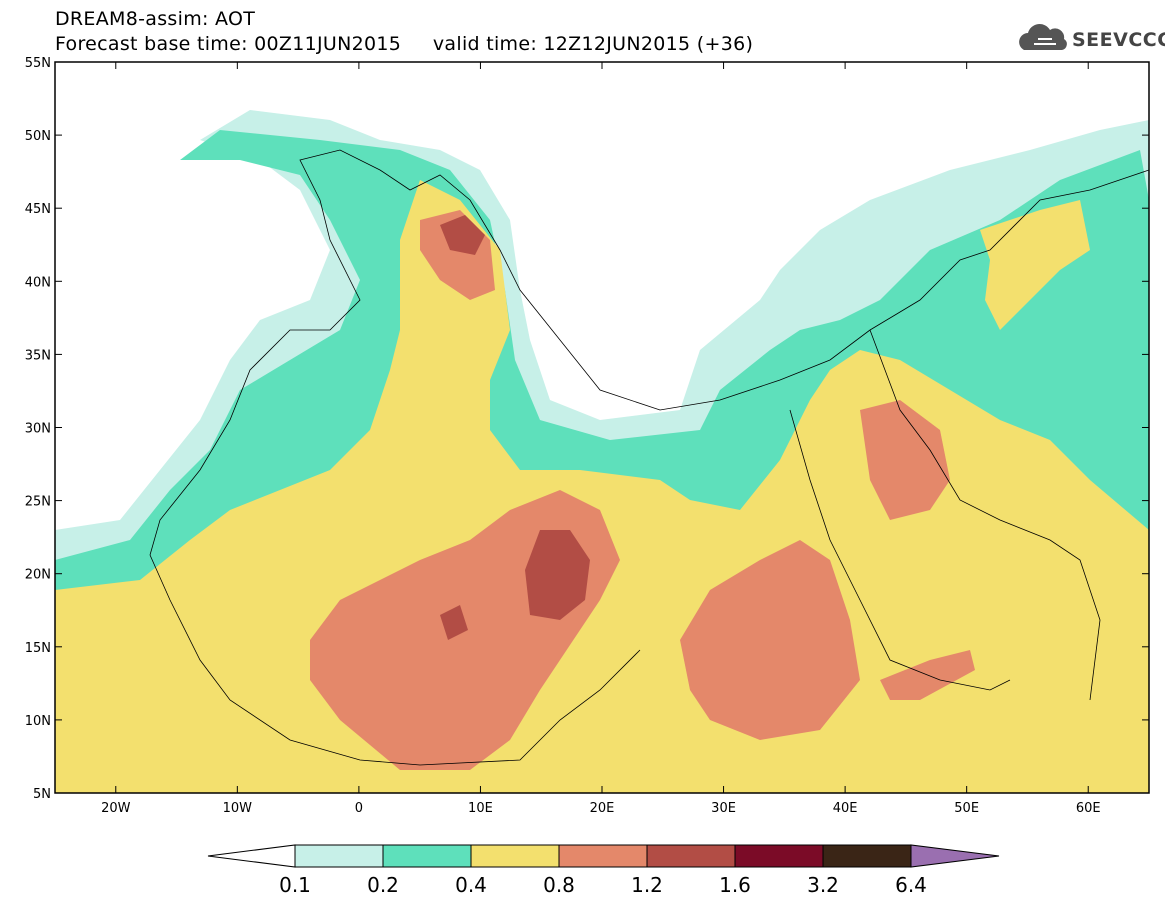  What do you see at coordinates (38, 136) in the screenshot?
I see `lat-tick-label: 50N` at bounding box center [38, 136].